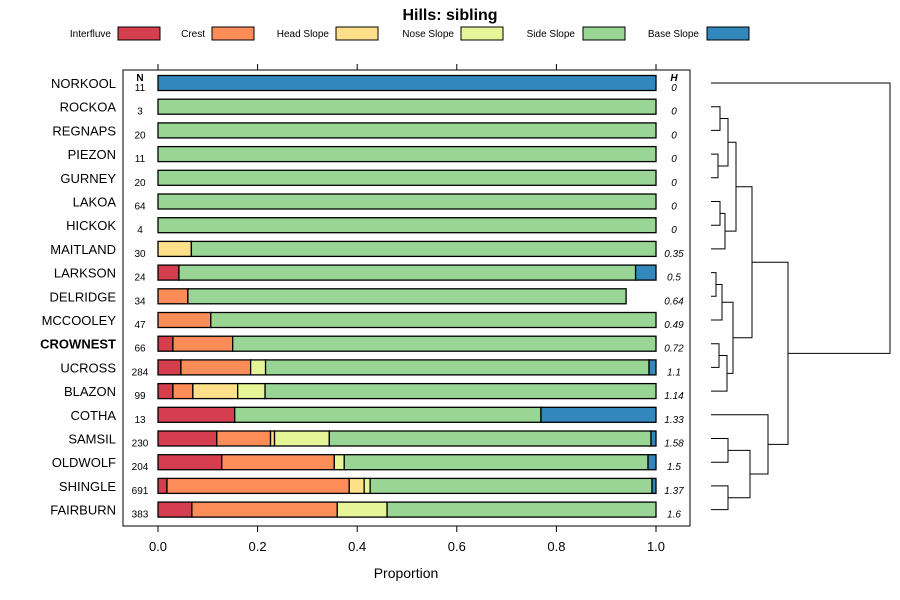 The height and width of the screenshot is (600, 900). I want to click on row-label: LAKOA, so click(95, 202).